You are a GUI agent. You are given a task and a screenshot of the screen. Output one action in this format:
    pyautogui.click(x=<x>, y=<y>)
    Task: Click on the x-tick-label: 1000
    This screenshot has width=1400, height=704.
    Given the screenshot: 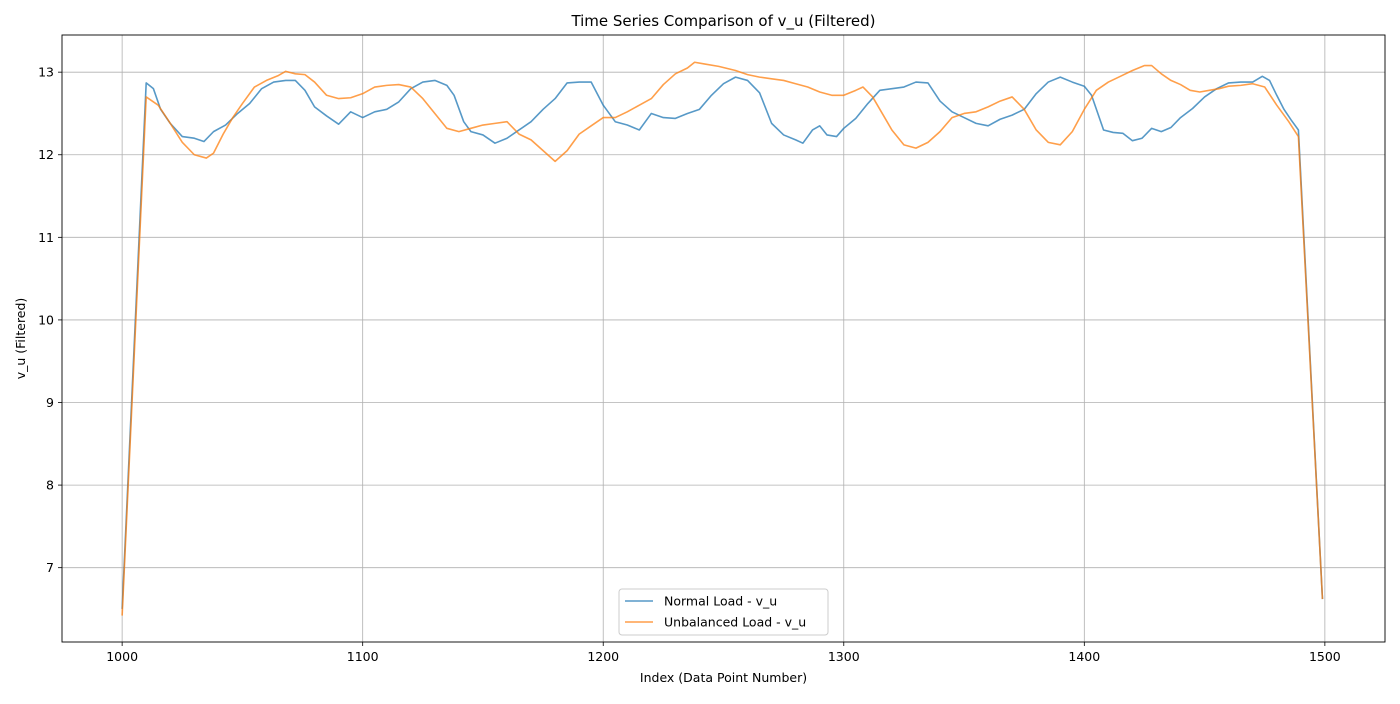 What is the action you would take?
    pyautogui.click(x=122, y=656)
    